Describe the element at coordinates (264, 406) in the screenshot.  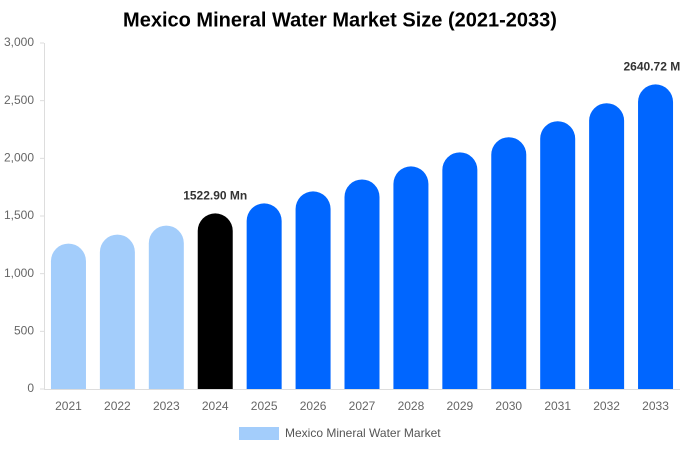
I see `x-tick-label: 2025` at that location.